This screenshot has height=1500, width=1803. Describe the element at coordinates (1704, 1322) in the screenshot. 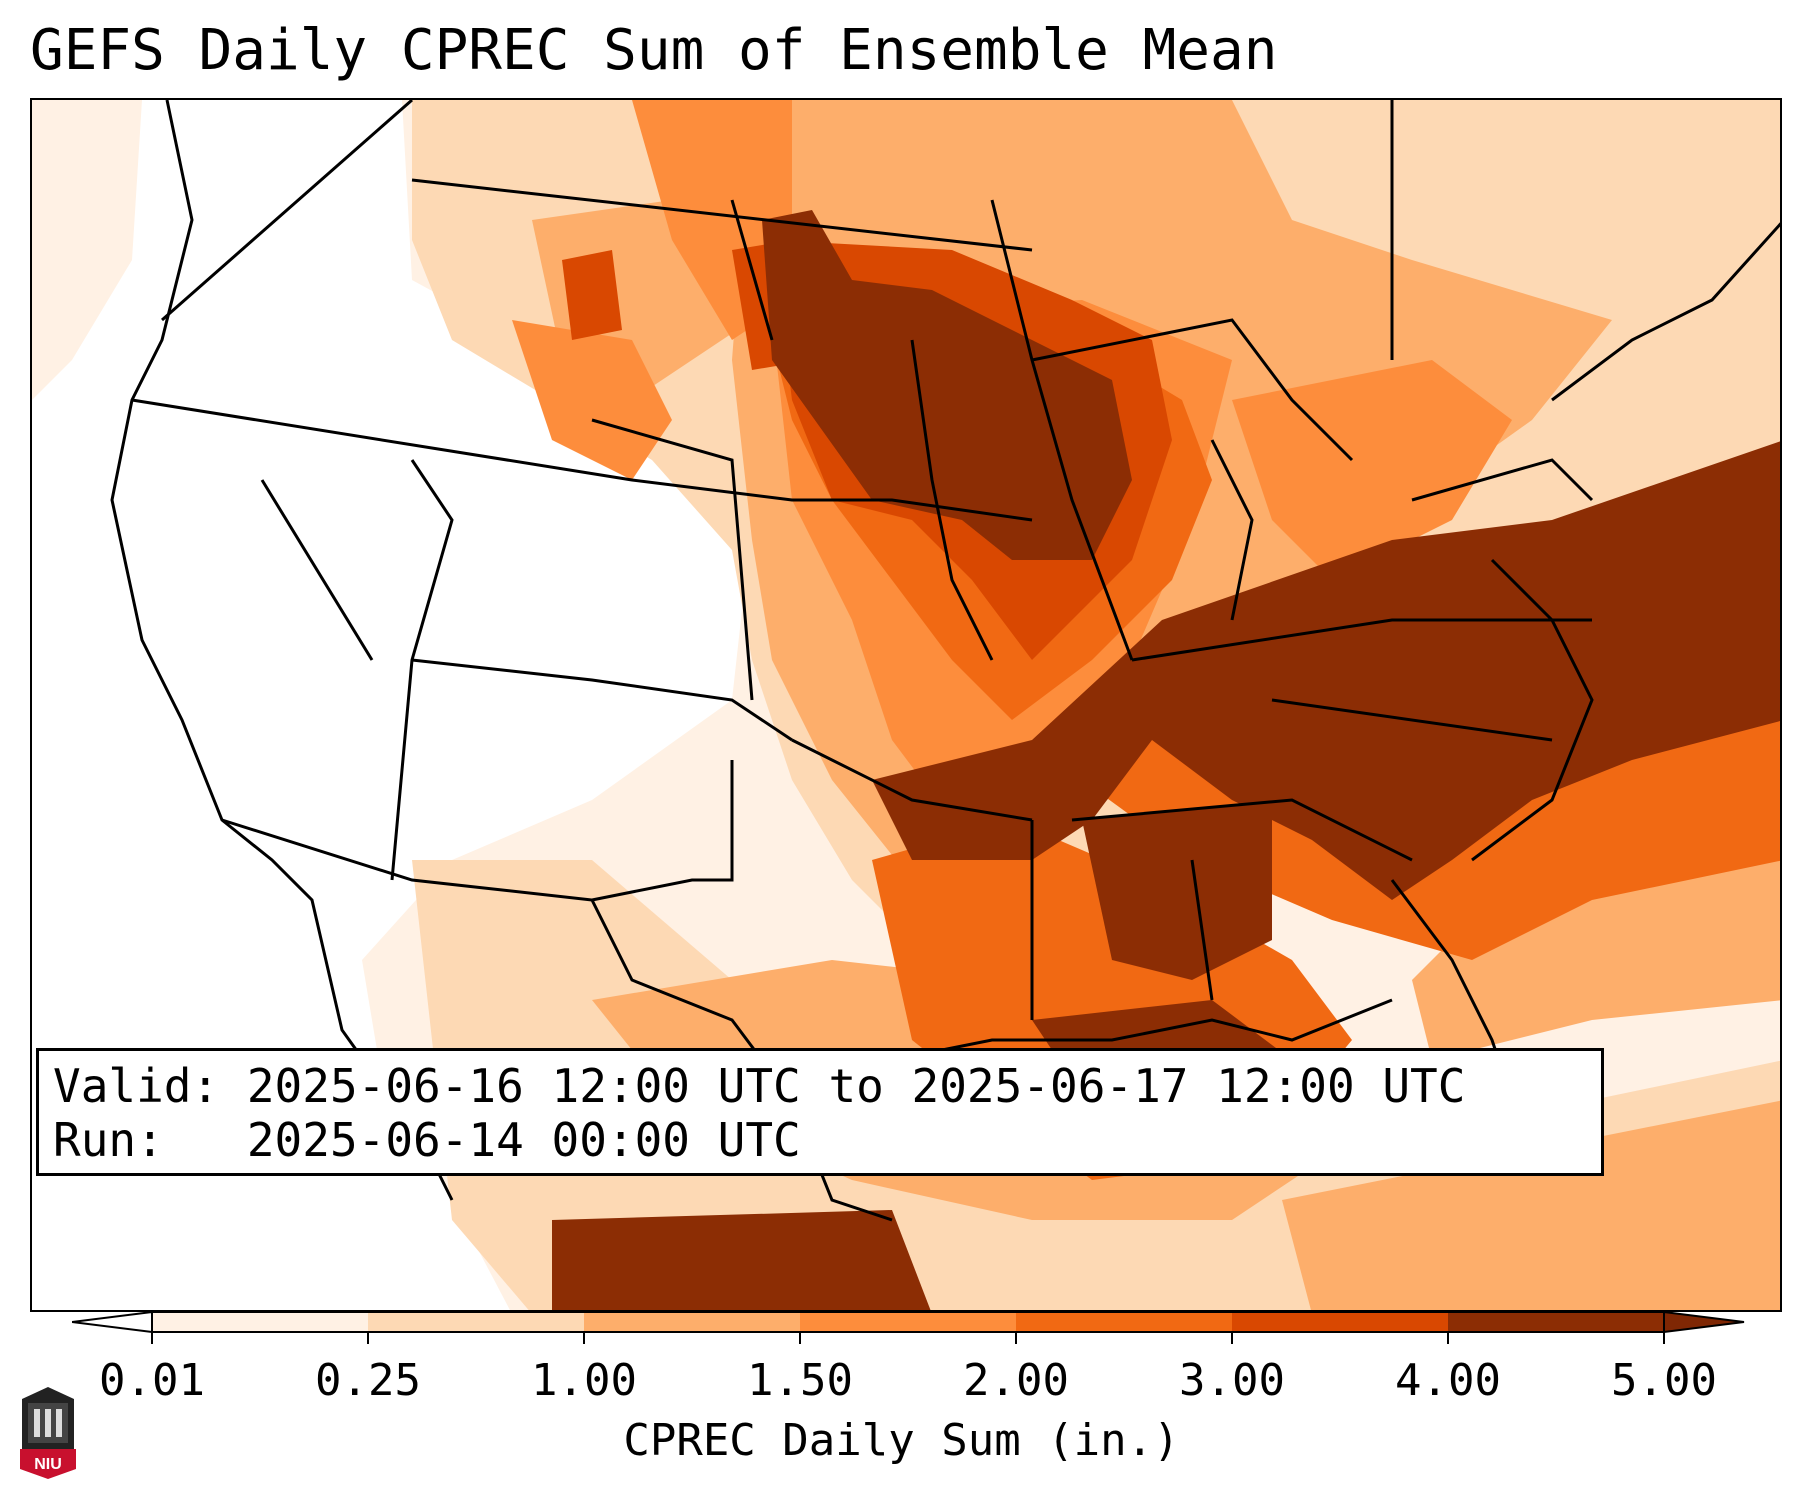

I see `colorbar-over-arrow` at that location.